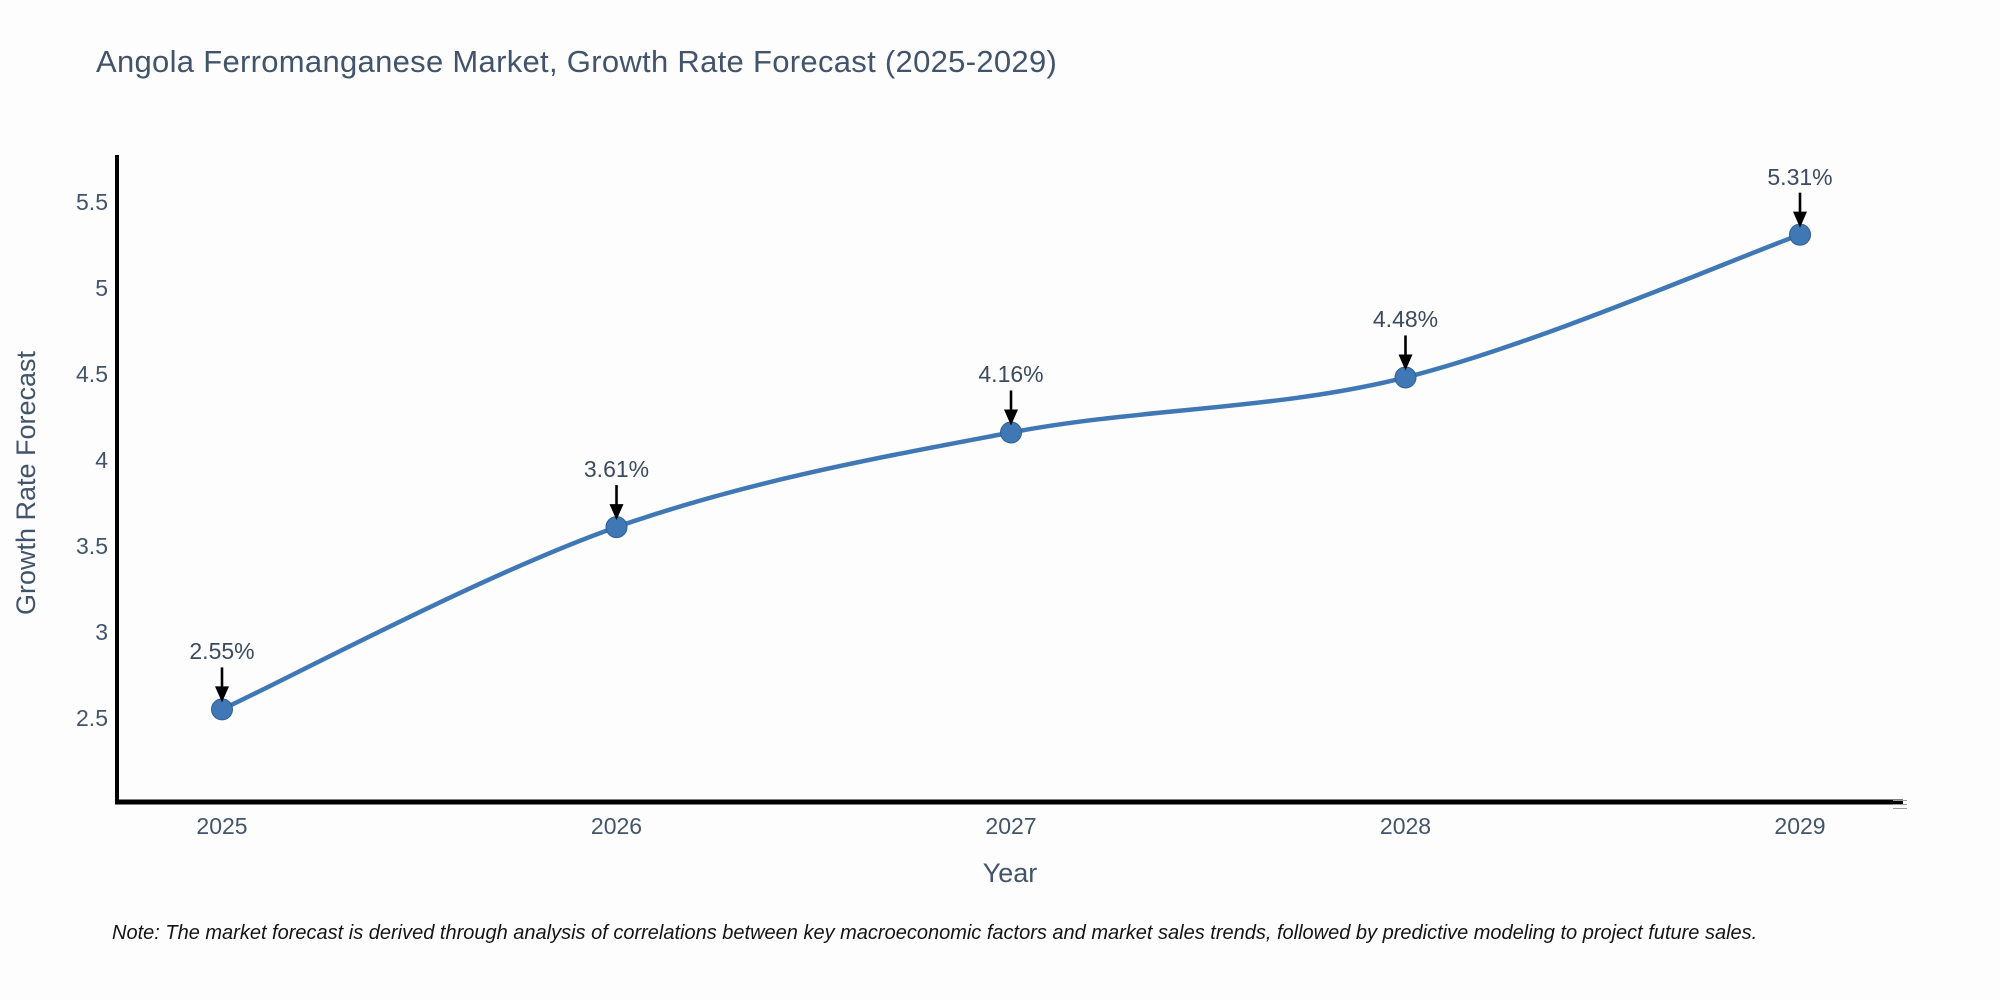 The image size is (2000, 1000). Describe the element at coordinates (1405, 826) in the screenshot. I see `x-tick-label-2028: 2028` at that location.